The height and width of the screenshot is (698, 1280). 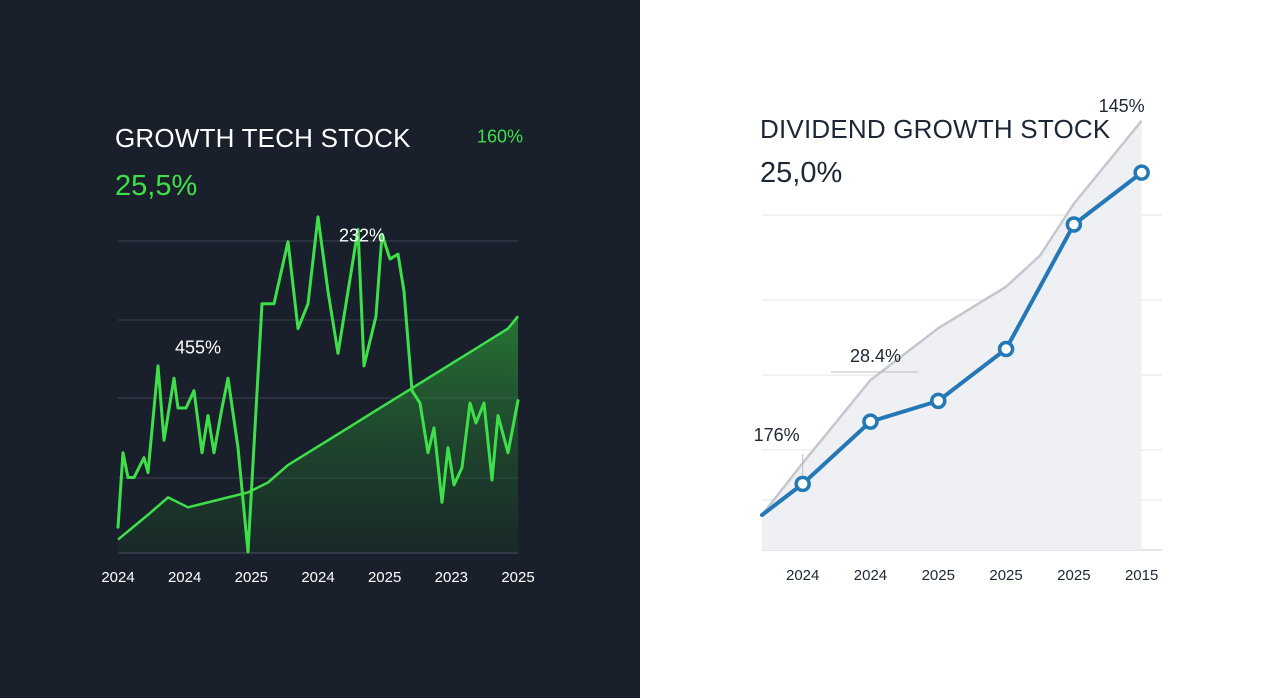 I want to click on headline-value: 25,0%, so click(x=801, y=173).